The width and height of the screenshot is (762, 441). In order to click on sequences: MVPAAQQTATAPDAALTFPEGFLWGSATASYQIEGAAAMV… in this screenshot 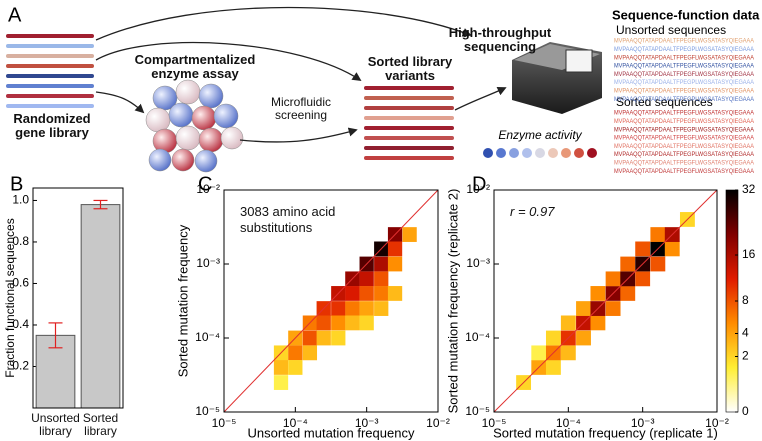, I will do `click(684, 106)`.